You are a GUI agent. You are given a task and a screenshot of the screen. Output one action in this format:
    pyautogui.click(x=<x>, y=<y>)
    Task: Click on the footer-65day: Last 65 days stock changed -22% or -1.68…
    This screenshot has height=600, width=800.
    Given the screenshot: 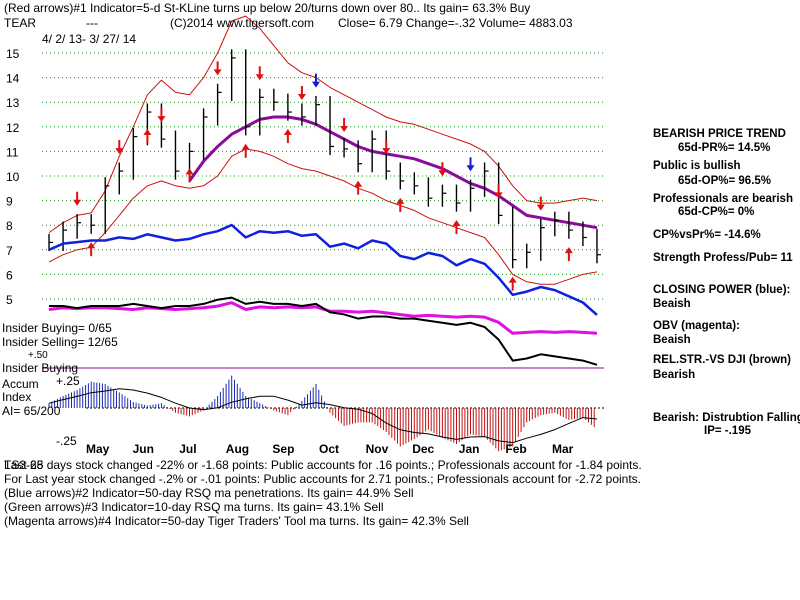 What is the action you would take?
    pyautogui.click(x=323, y=465)
    